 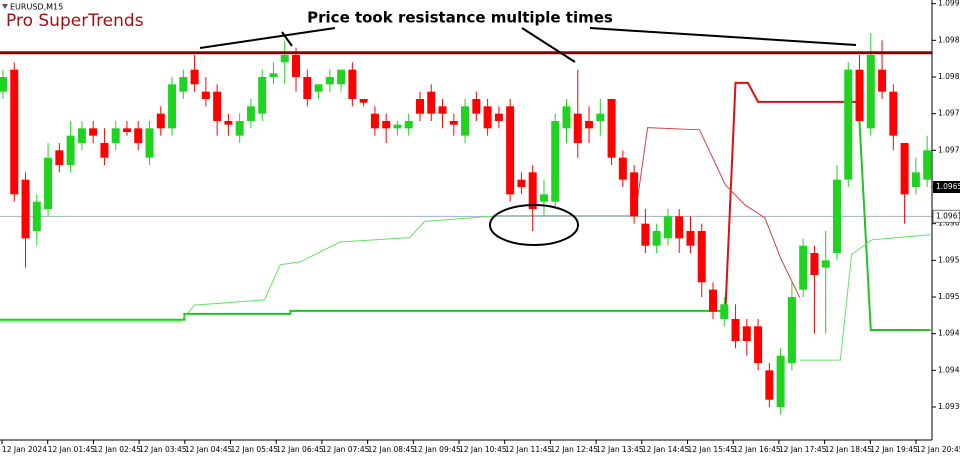 I want to click on y-tick-label: 1.0975, so click(x=949, y=113).